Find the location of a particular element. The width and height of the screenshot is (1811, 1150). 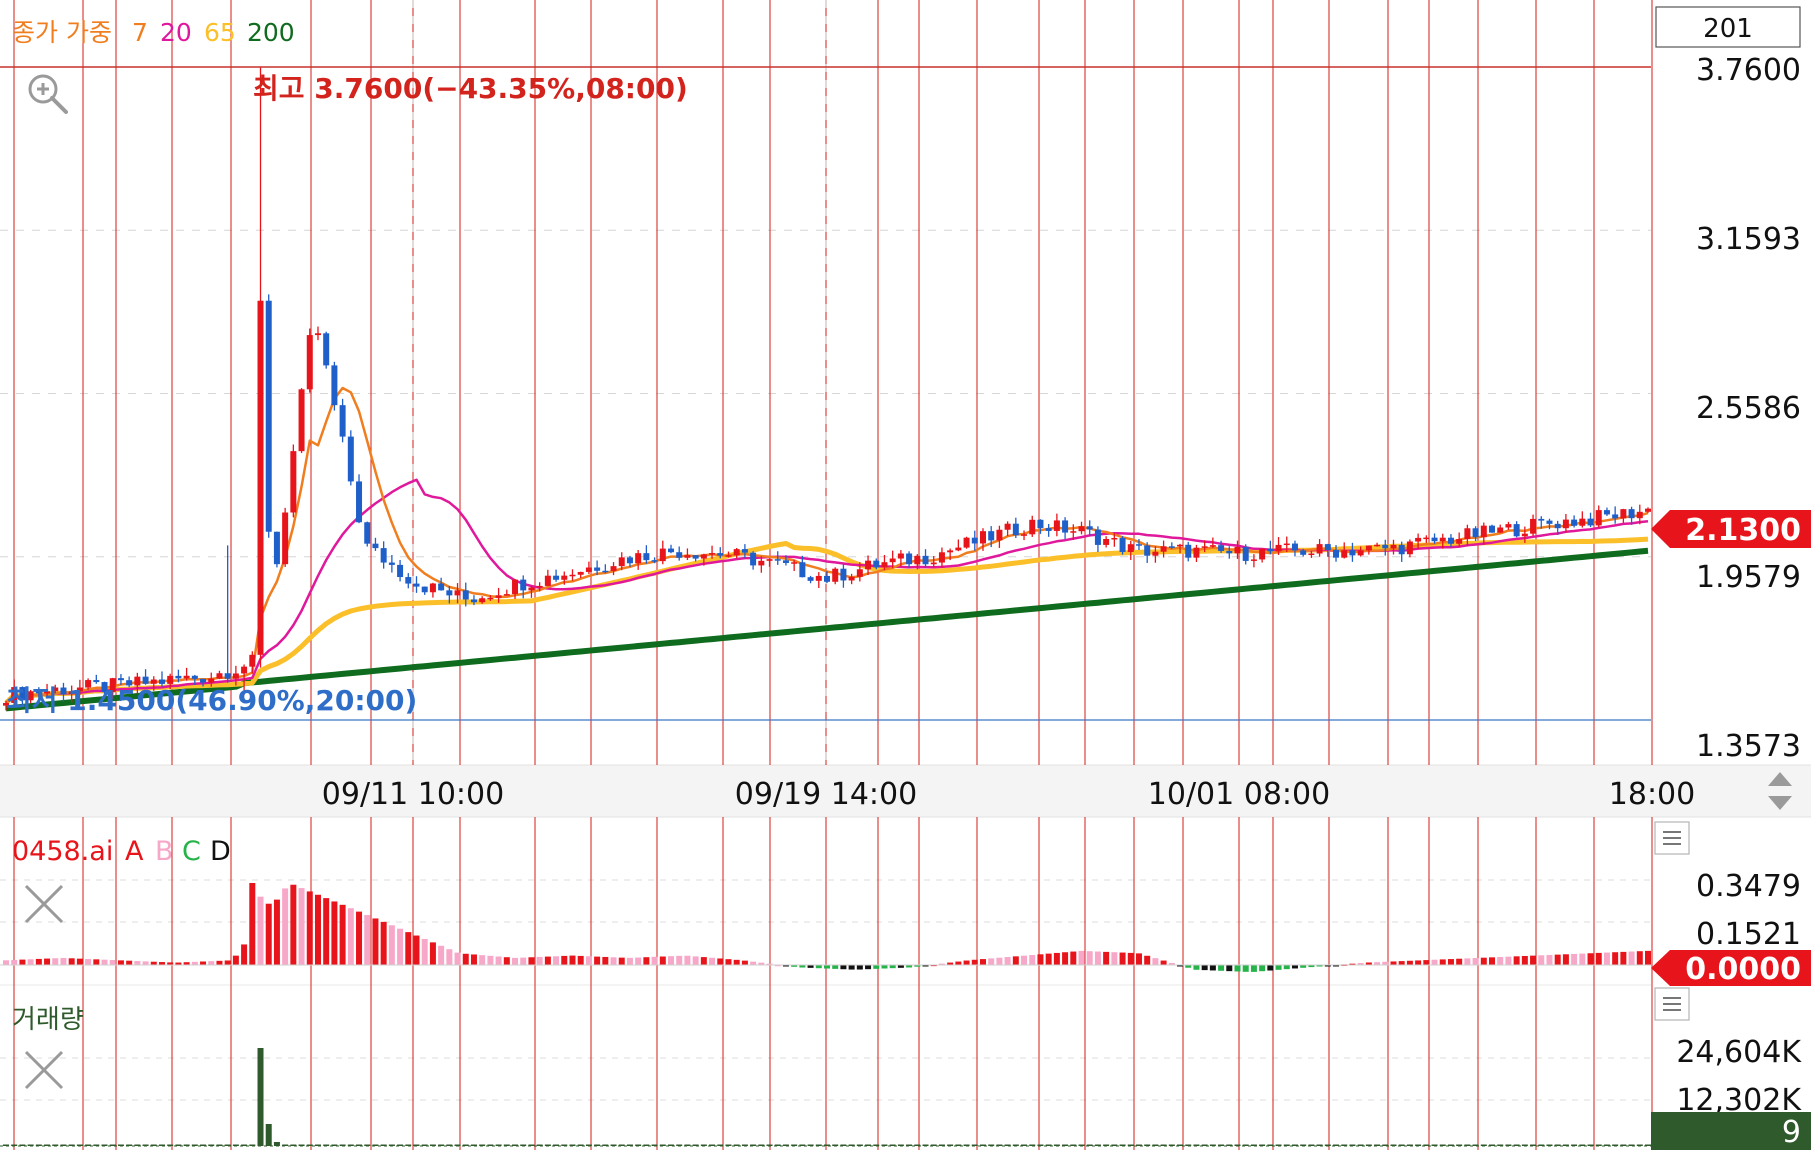

indicator-menu-icon is located at coordinates (1672, 838).